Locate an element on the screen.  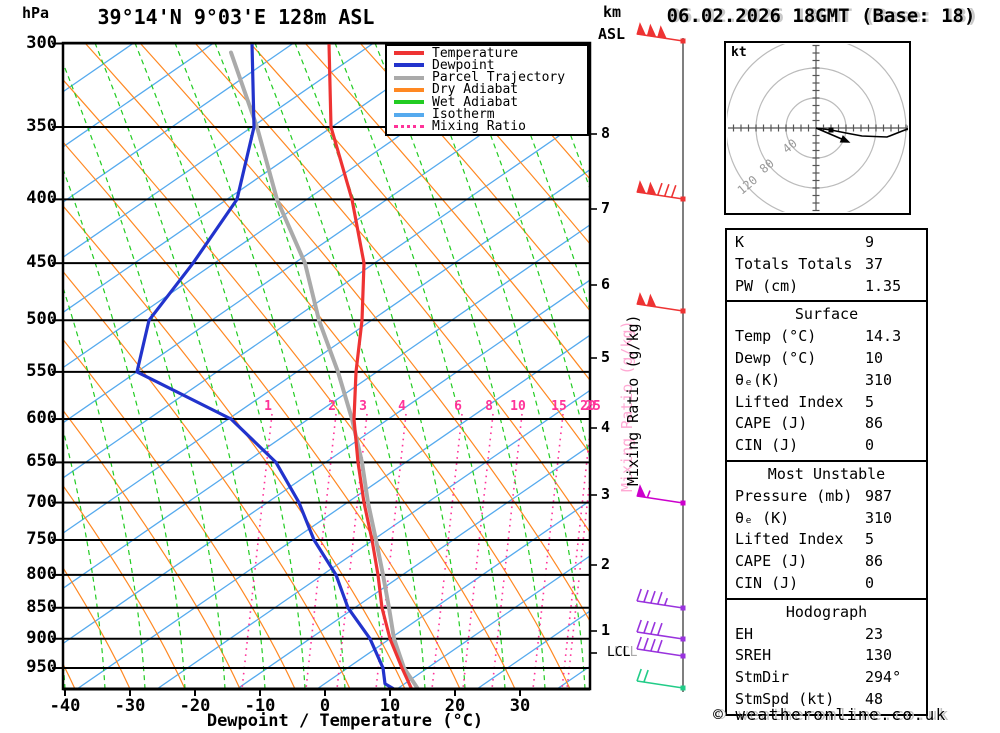
legend-label: Isotherm is located at coordinates (463, 115).